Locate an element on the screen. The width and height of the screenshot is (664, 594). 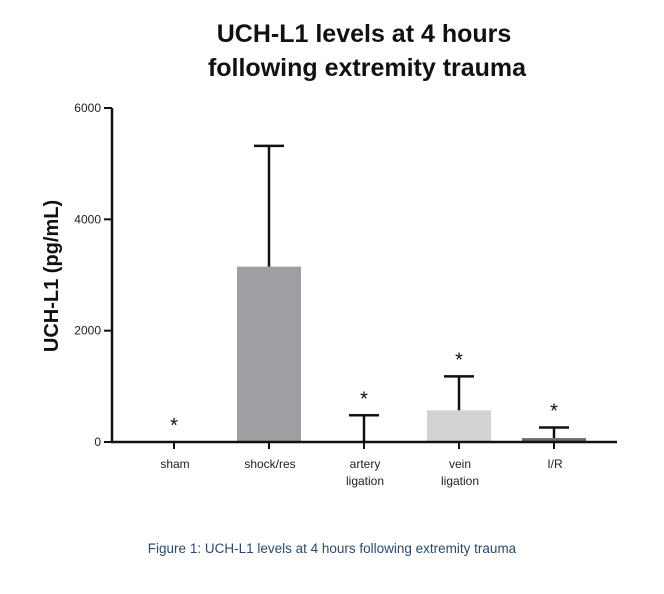
y-tick-label-0: 0 is located at coordinates (97, 442).